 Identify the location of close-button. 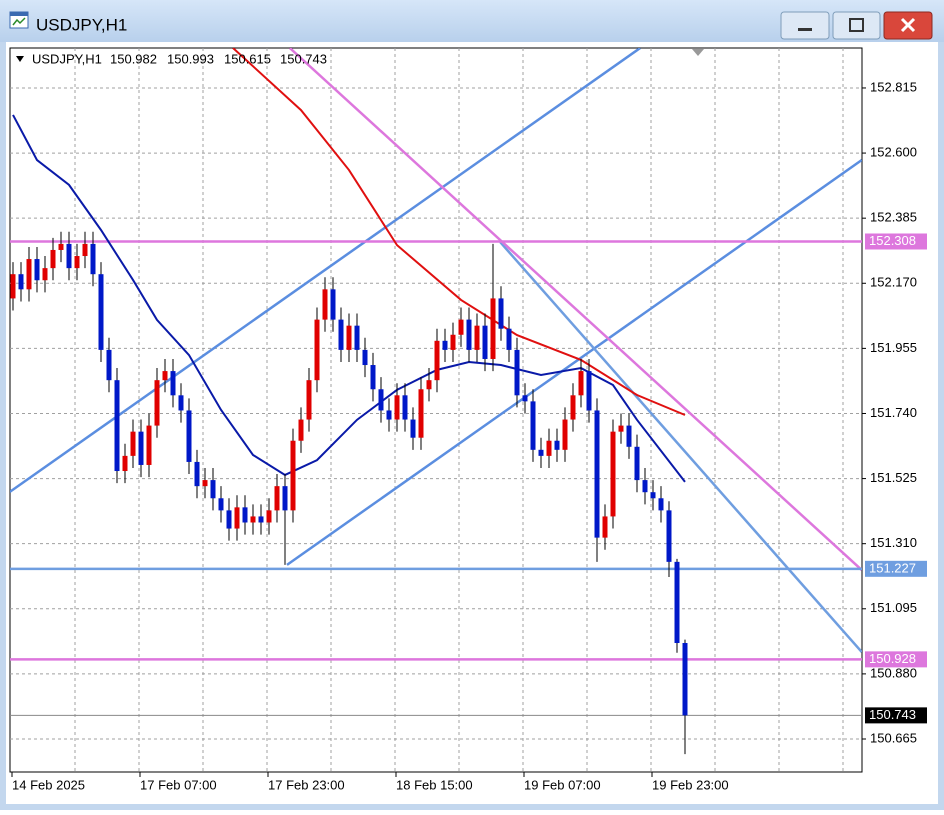
(908, 25).